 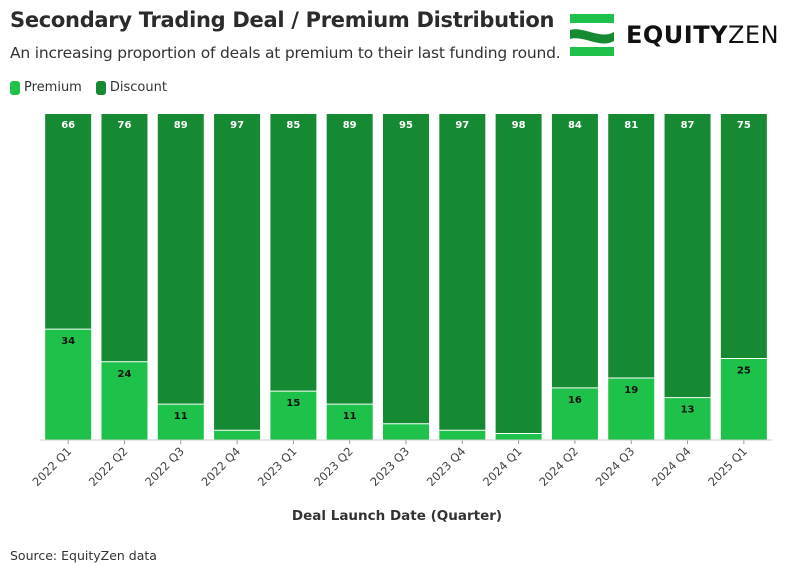 I want to click on bar-discount-2022-q1, so click(x=68, y=222).